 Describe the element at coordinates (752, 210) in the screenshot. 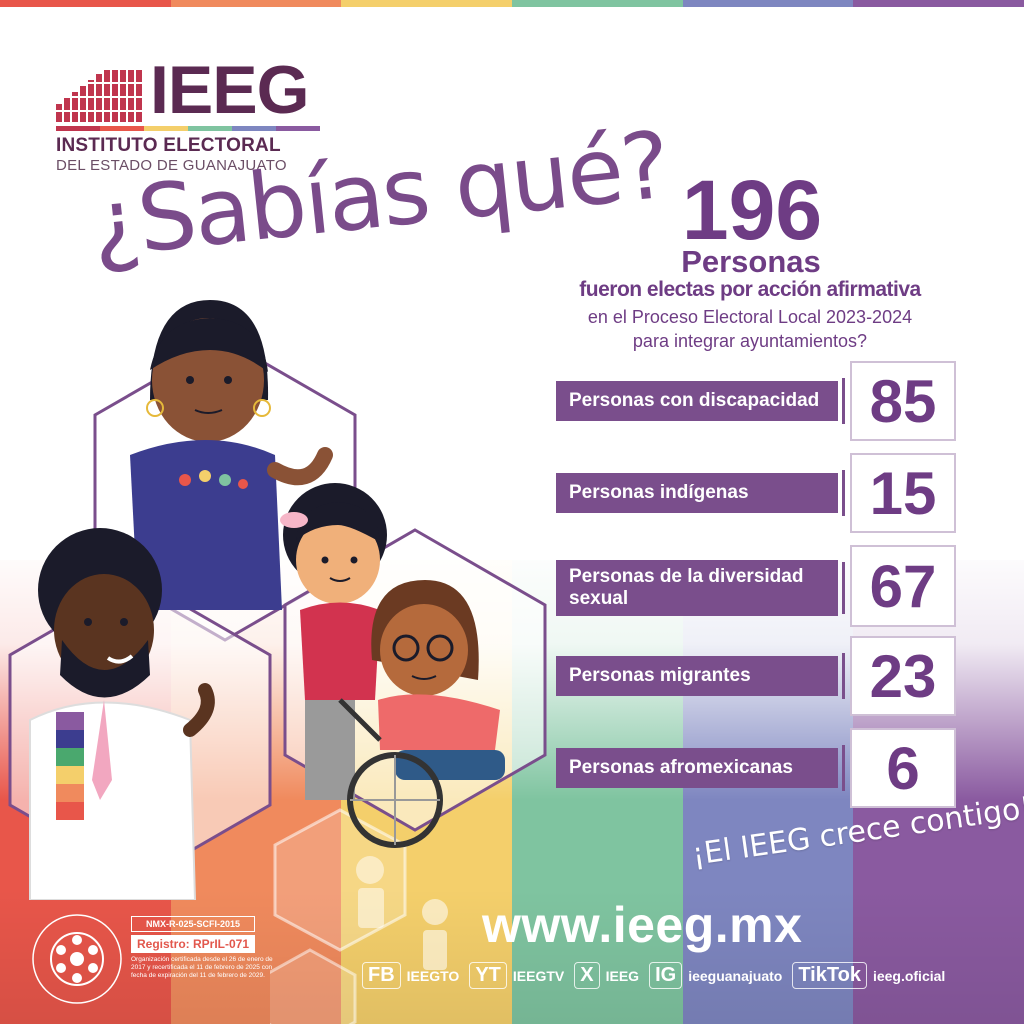

I see `total-count: 196` at that location.